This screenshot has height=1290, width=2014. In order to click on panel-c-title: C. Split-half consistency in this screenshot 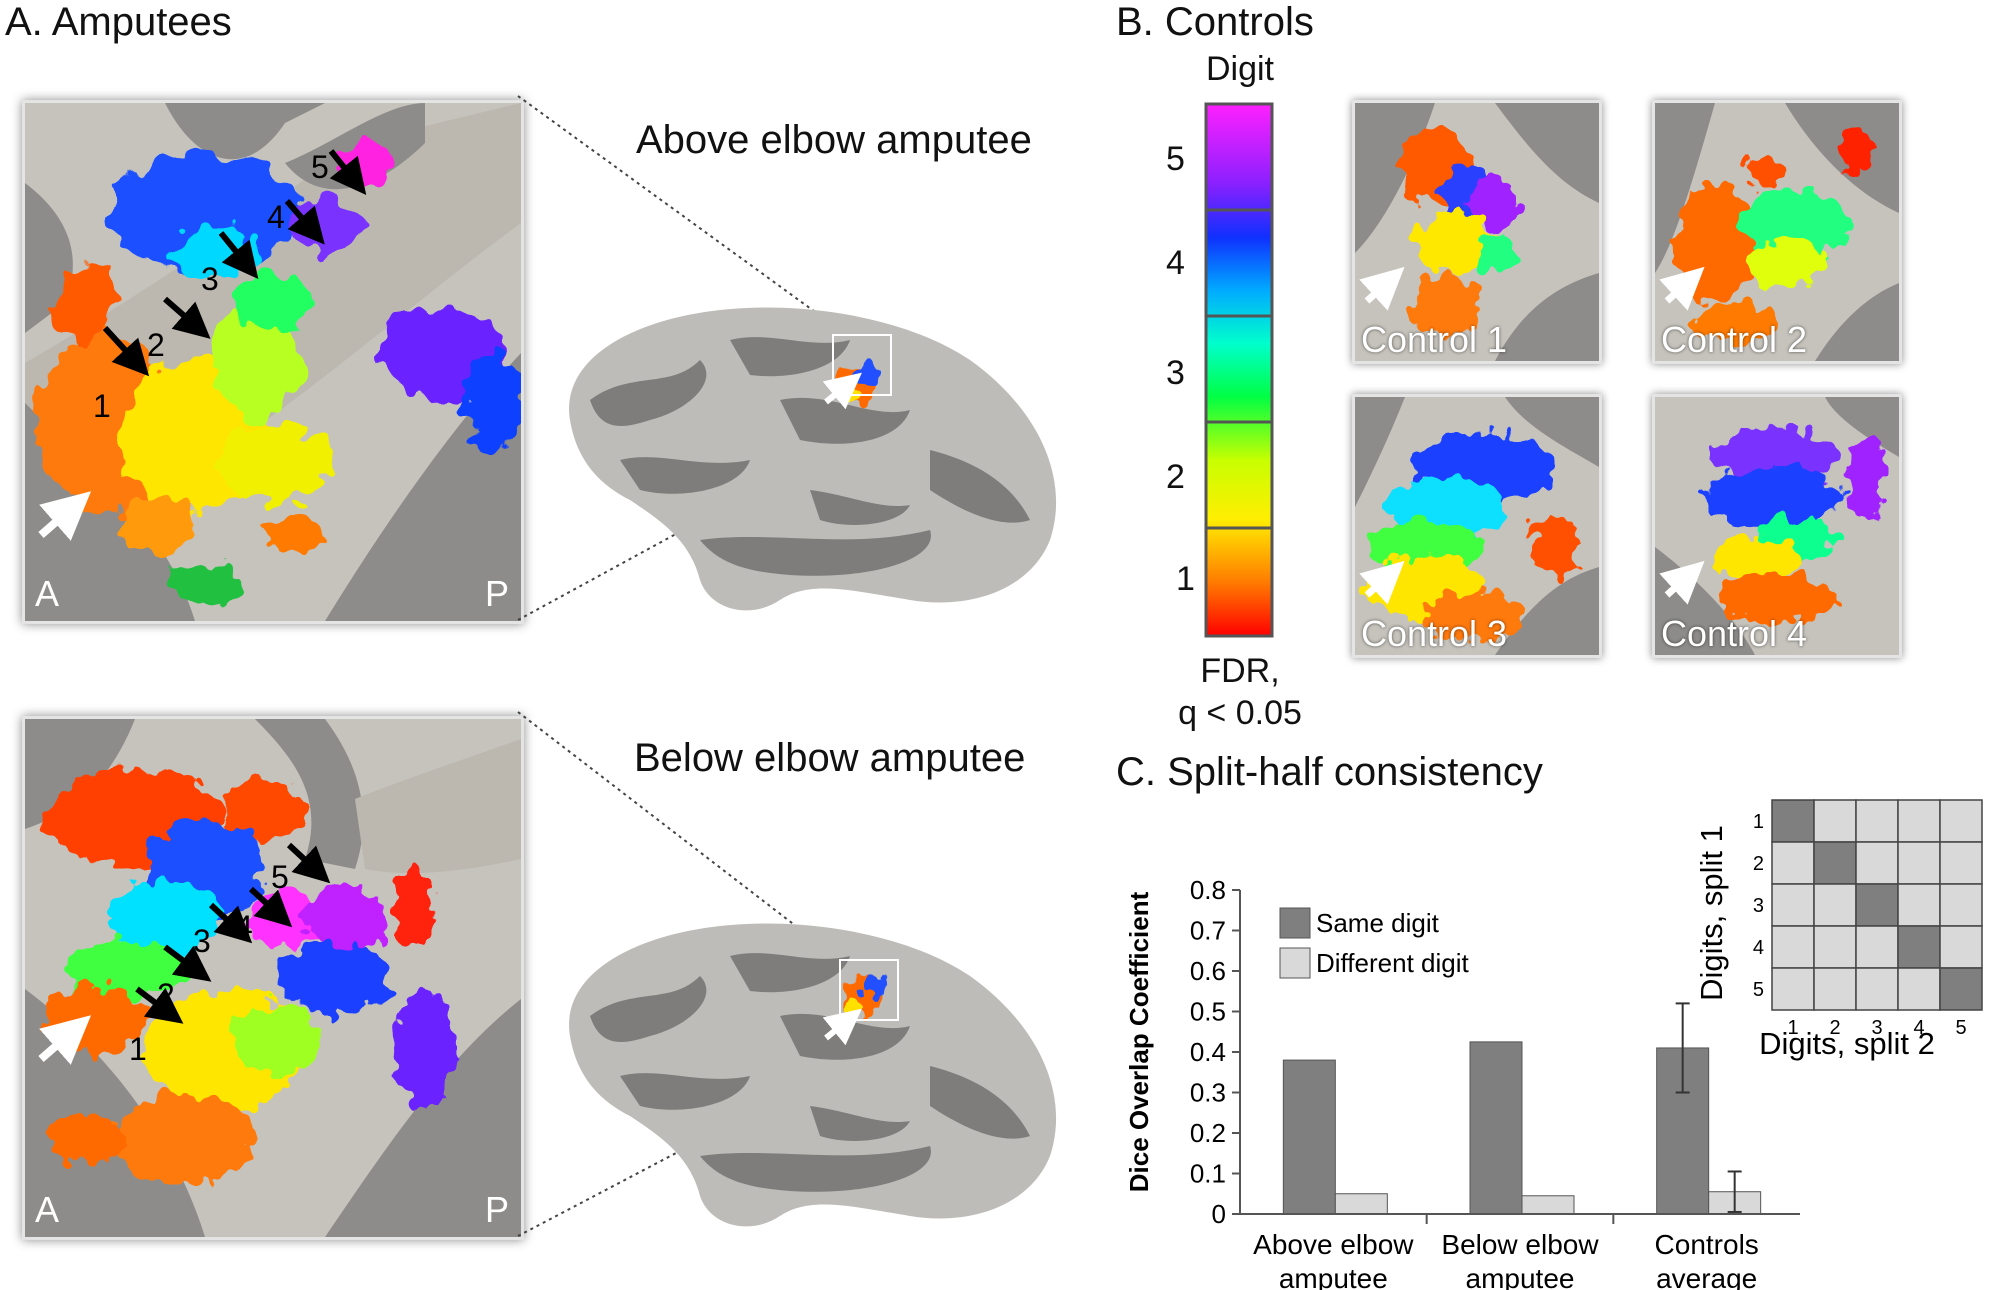, I will do `click(1329, 772)`.